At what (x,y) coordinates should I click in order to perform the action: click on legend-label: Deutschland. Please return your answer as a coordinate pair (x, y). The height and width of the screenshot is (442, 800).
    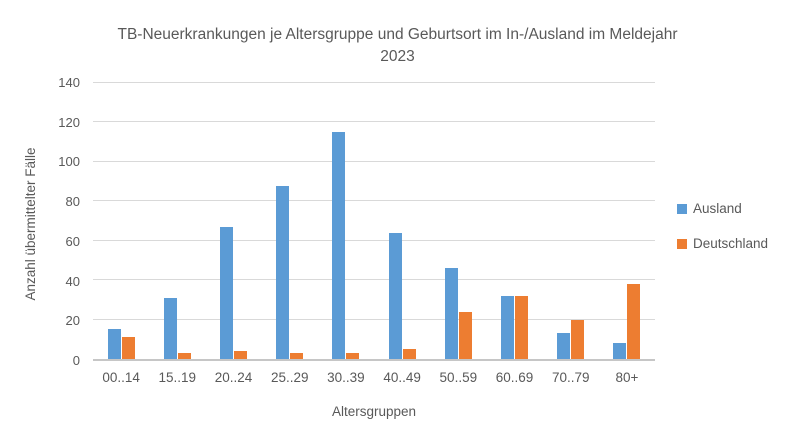
    Looking at the image, I should click on (731, 243).